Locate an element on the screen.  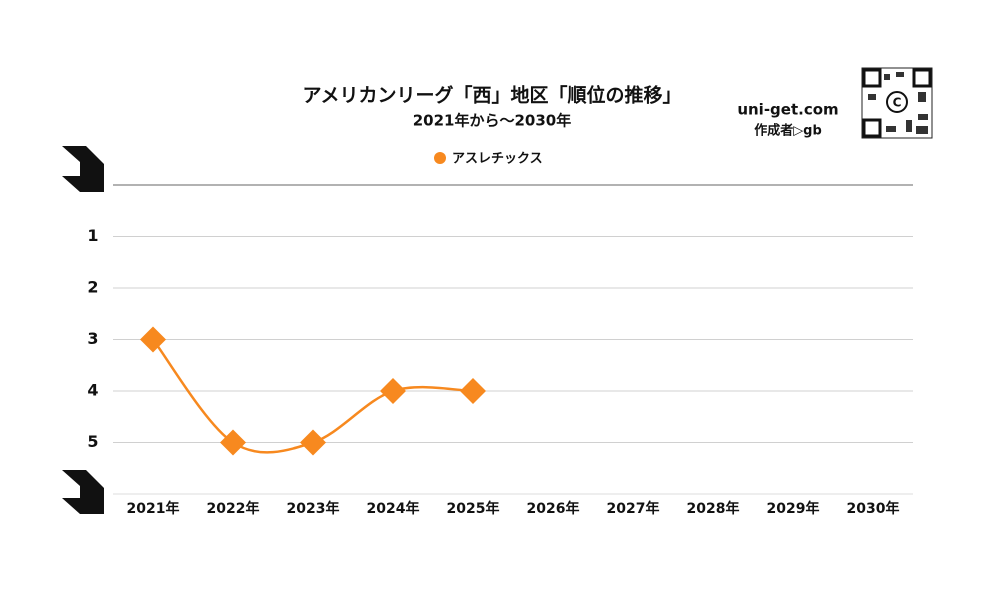
x-tick-label: 2029年 is located at coordinates (793, 508).